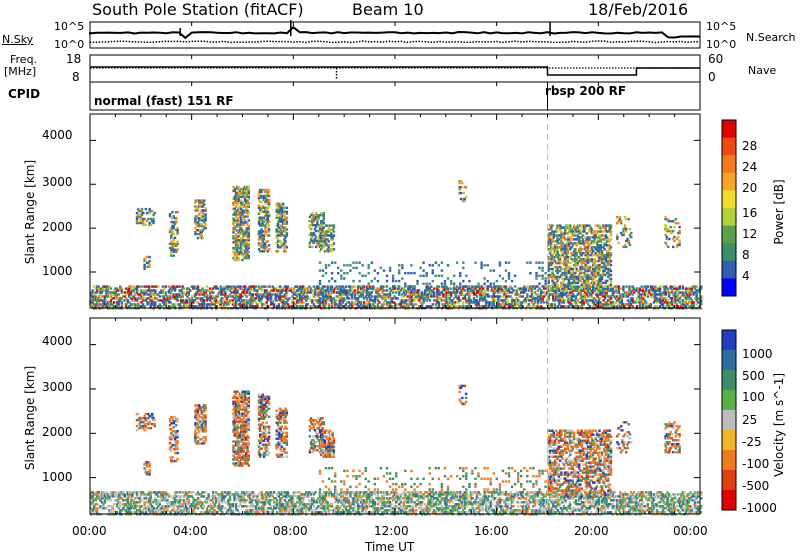 The image size is (800, 554). Describe the element at coordinates (24, 94) in the screenshot. I see `cpid-label: CPID` at that location.